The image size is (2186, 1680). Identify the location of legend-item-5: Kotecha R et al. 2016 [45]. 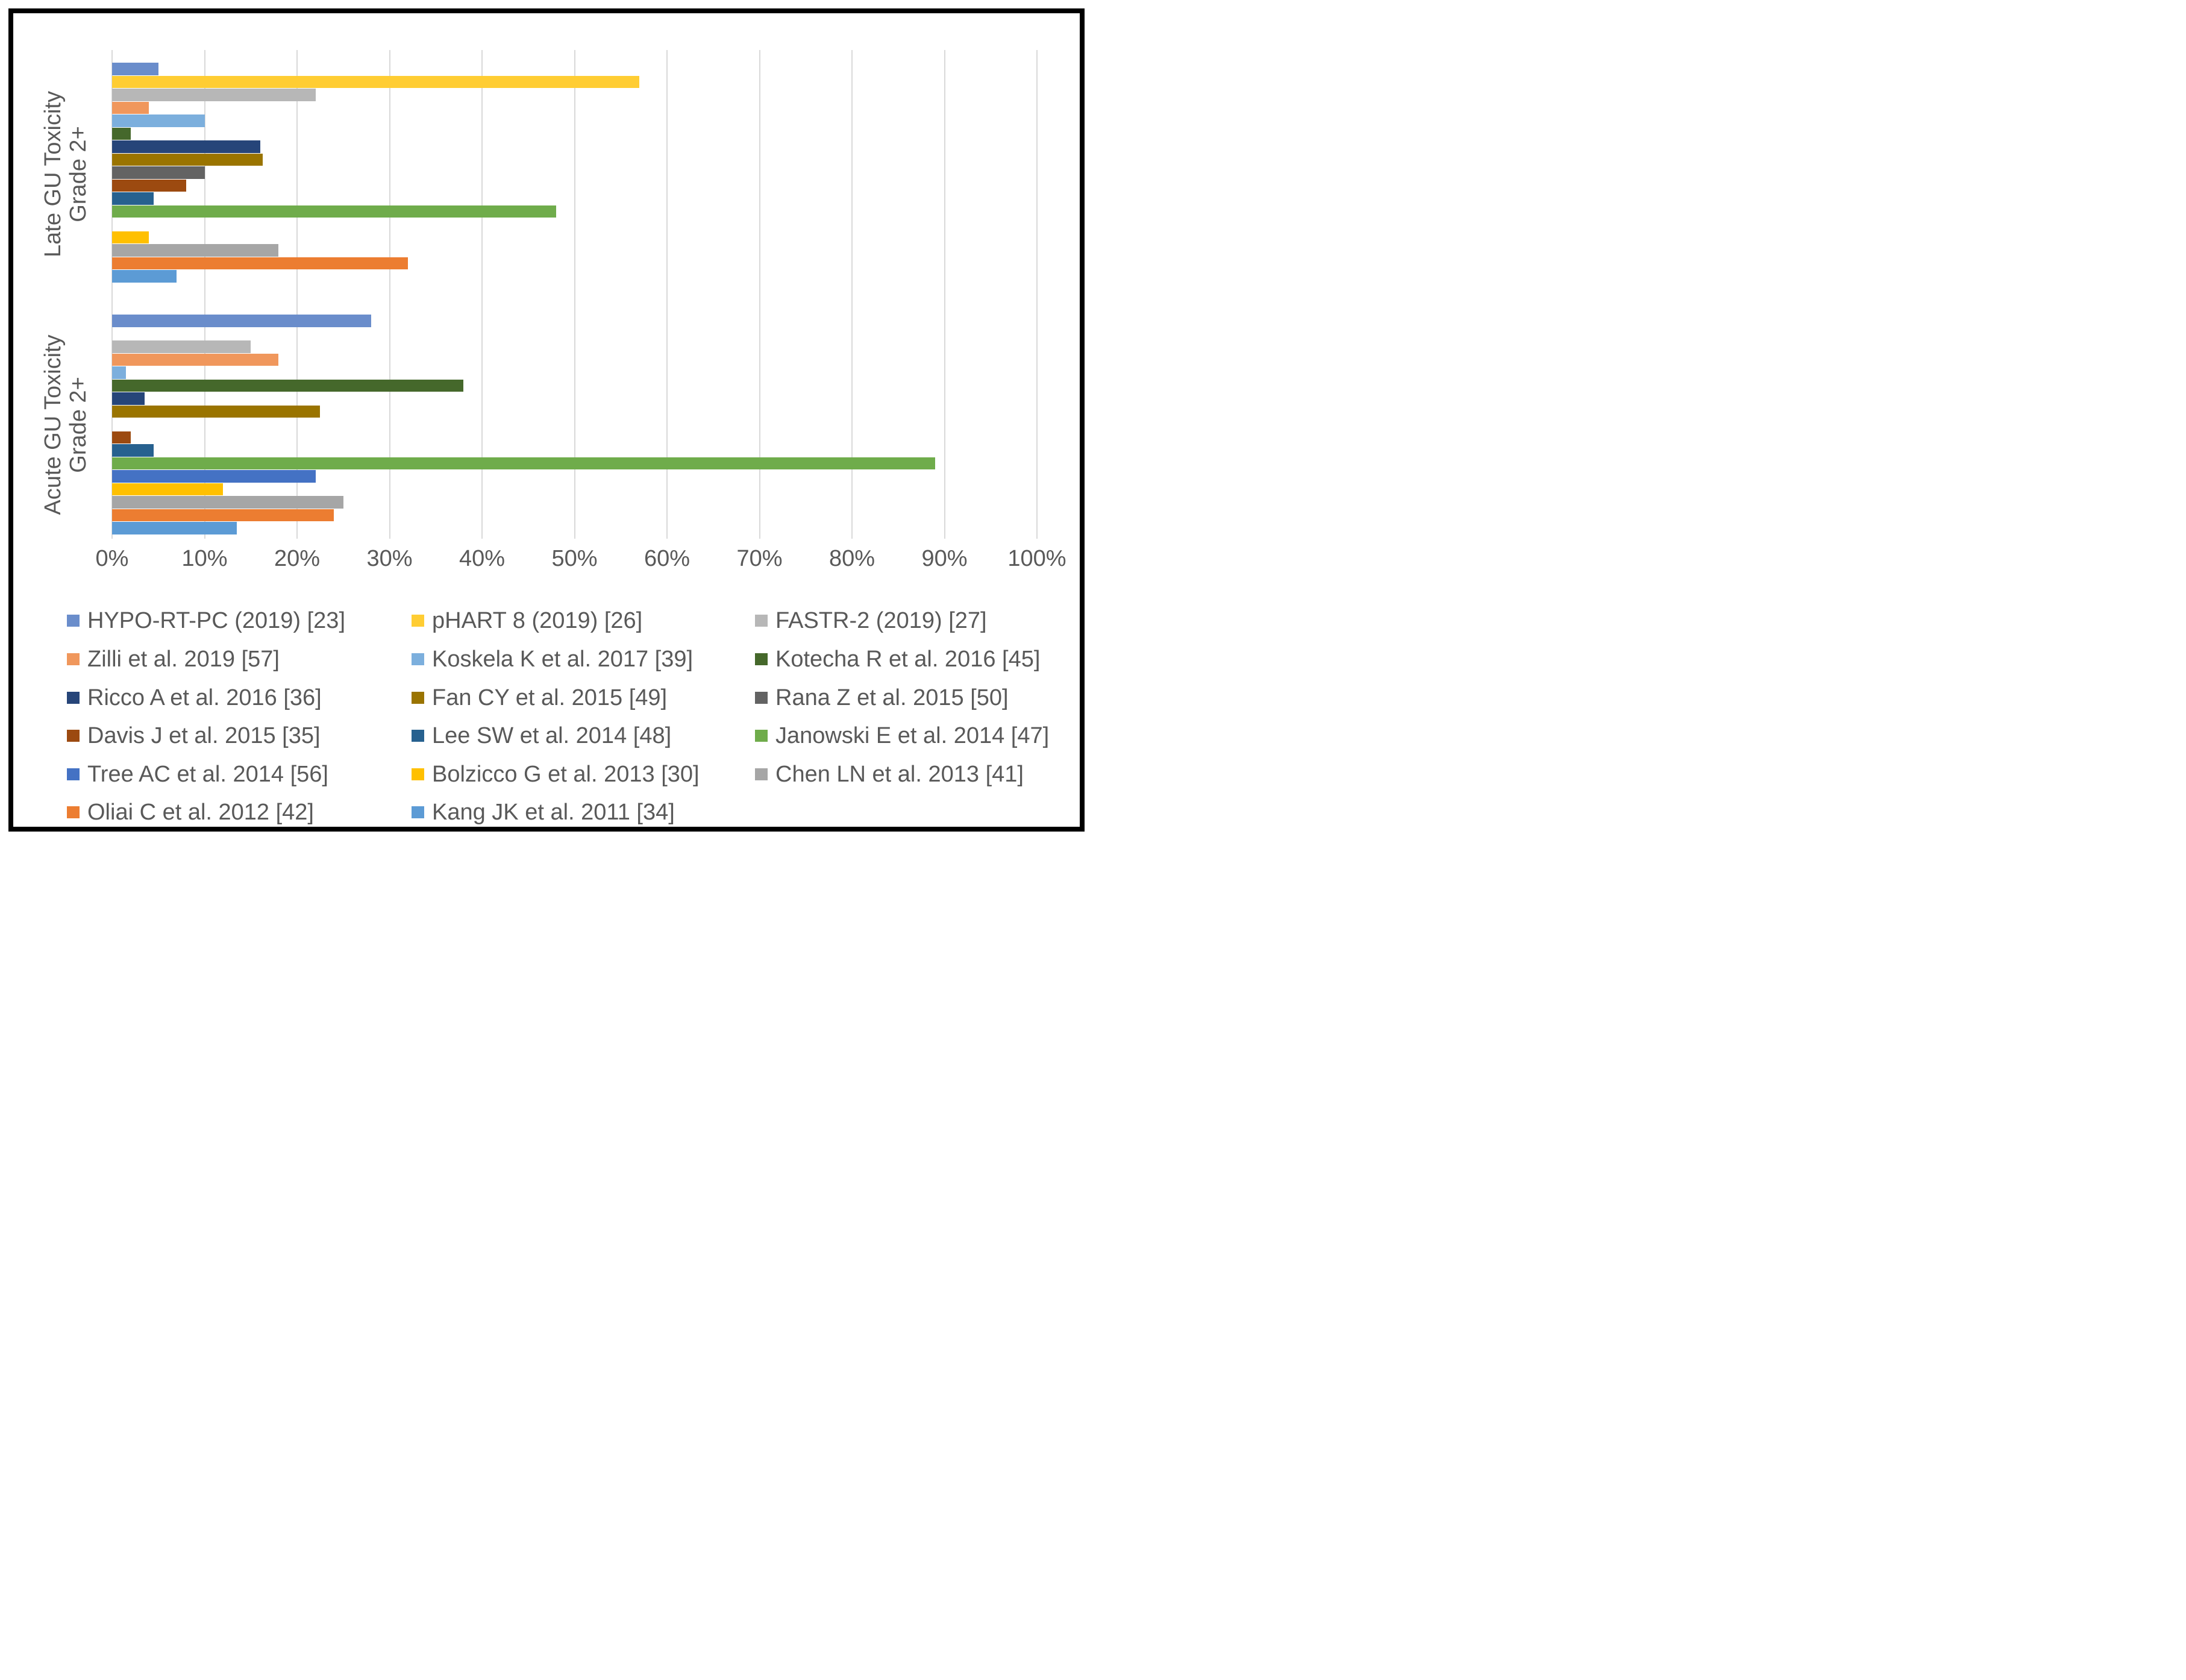
(898, 659).